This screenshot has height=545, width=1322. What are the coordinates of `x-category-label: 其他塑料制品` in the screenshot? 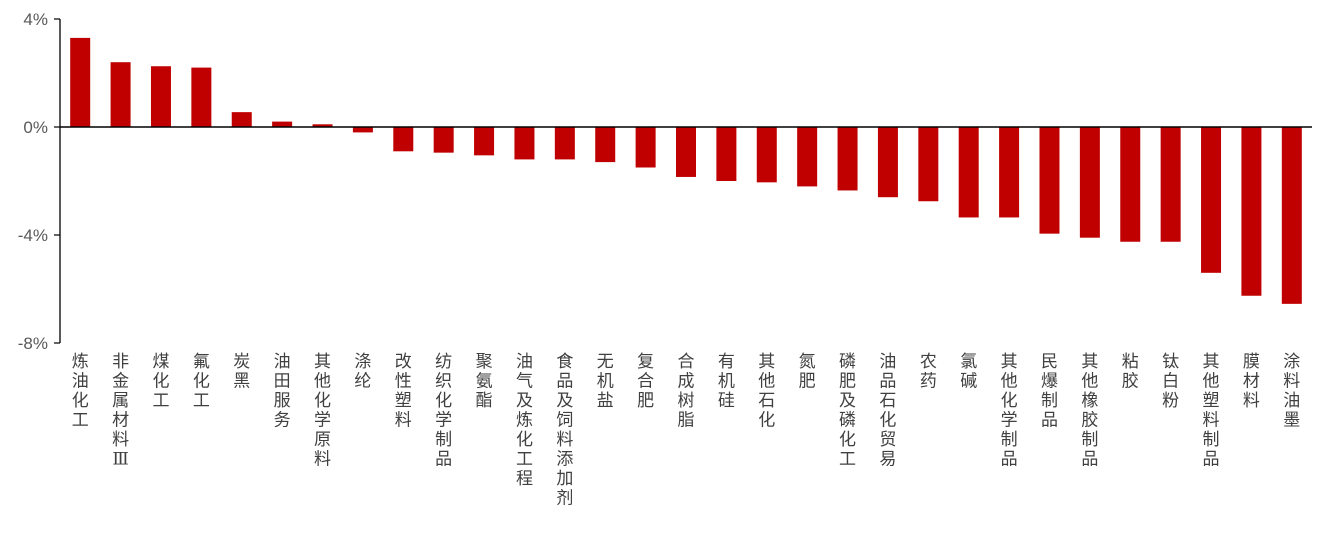 It's located at (1211, 411).